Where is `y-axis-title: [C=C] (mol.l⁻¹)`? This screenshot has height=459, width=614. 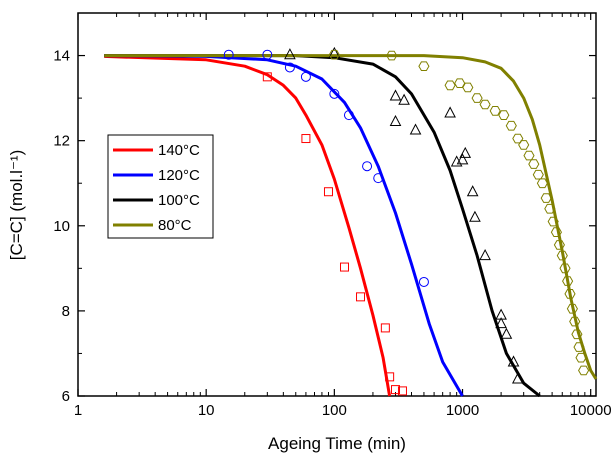
y-axis-title: [C=C] (mol.l⁻¹) is located at coordinates (16, 205).